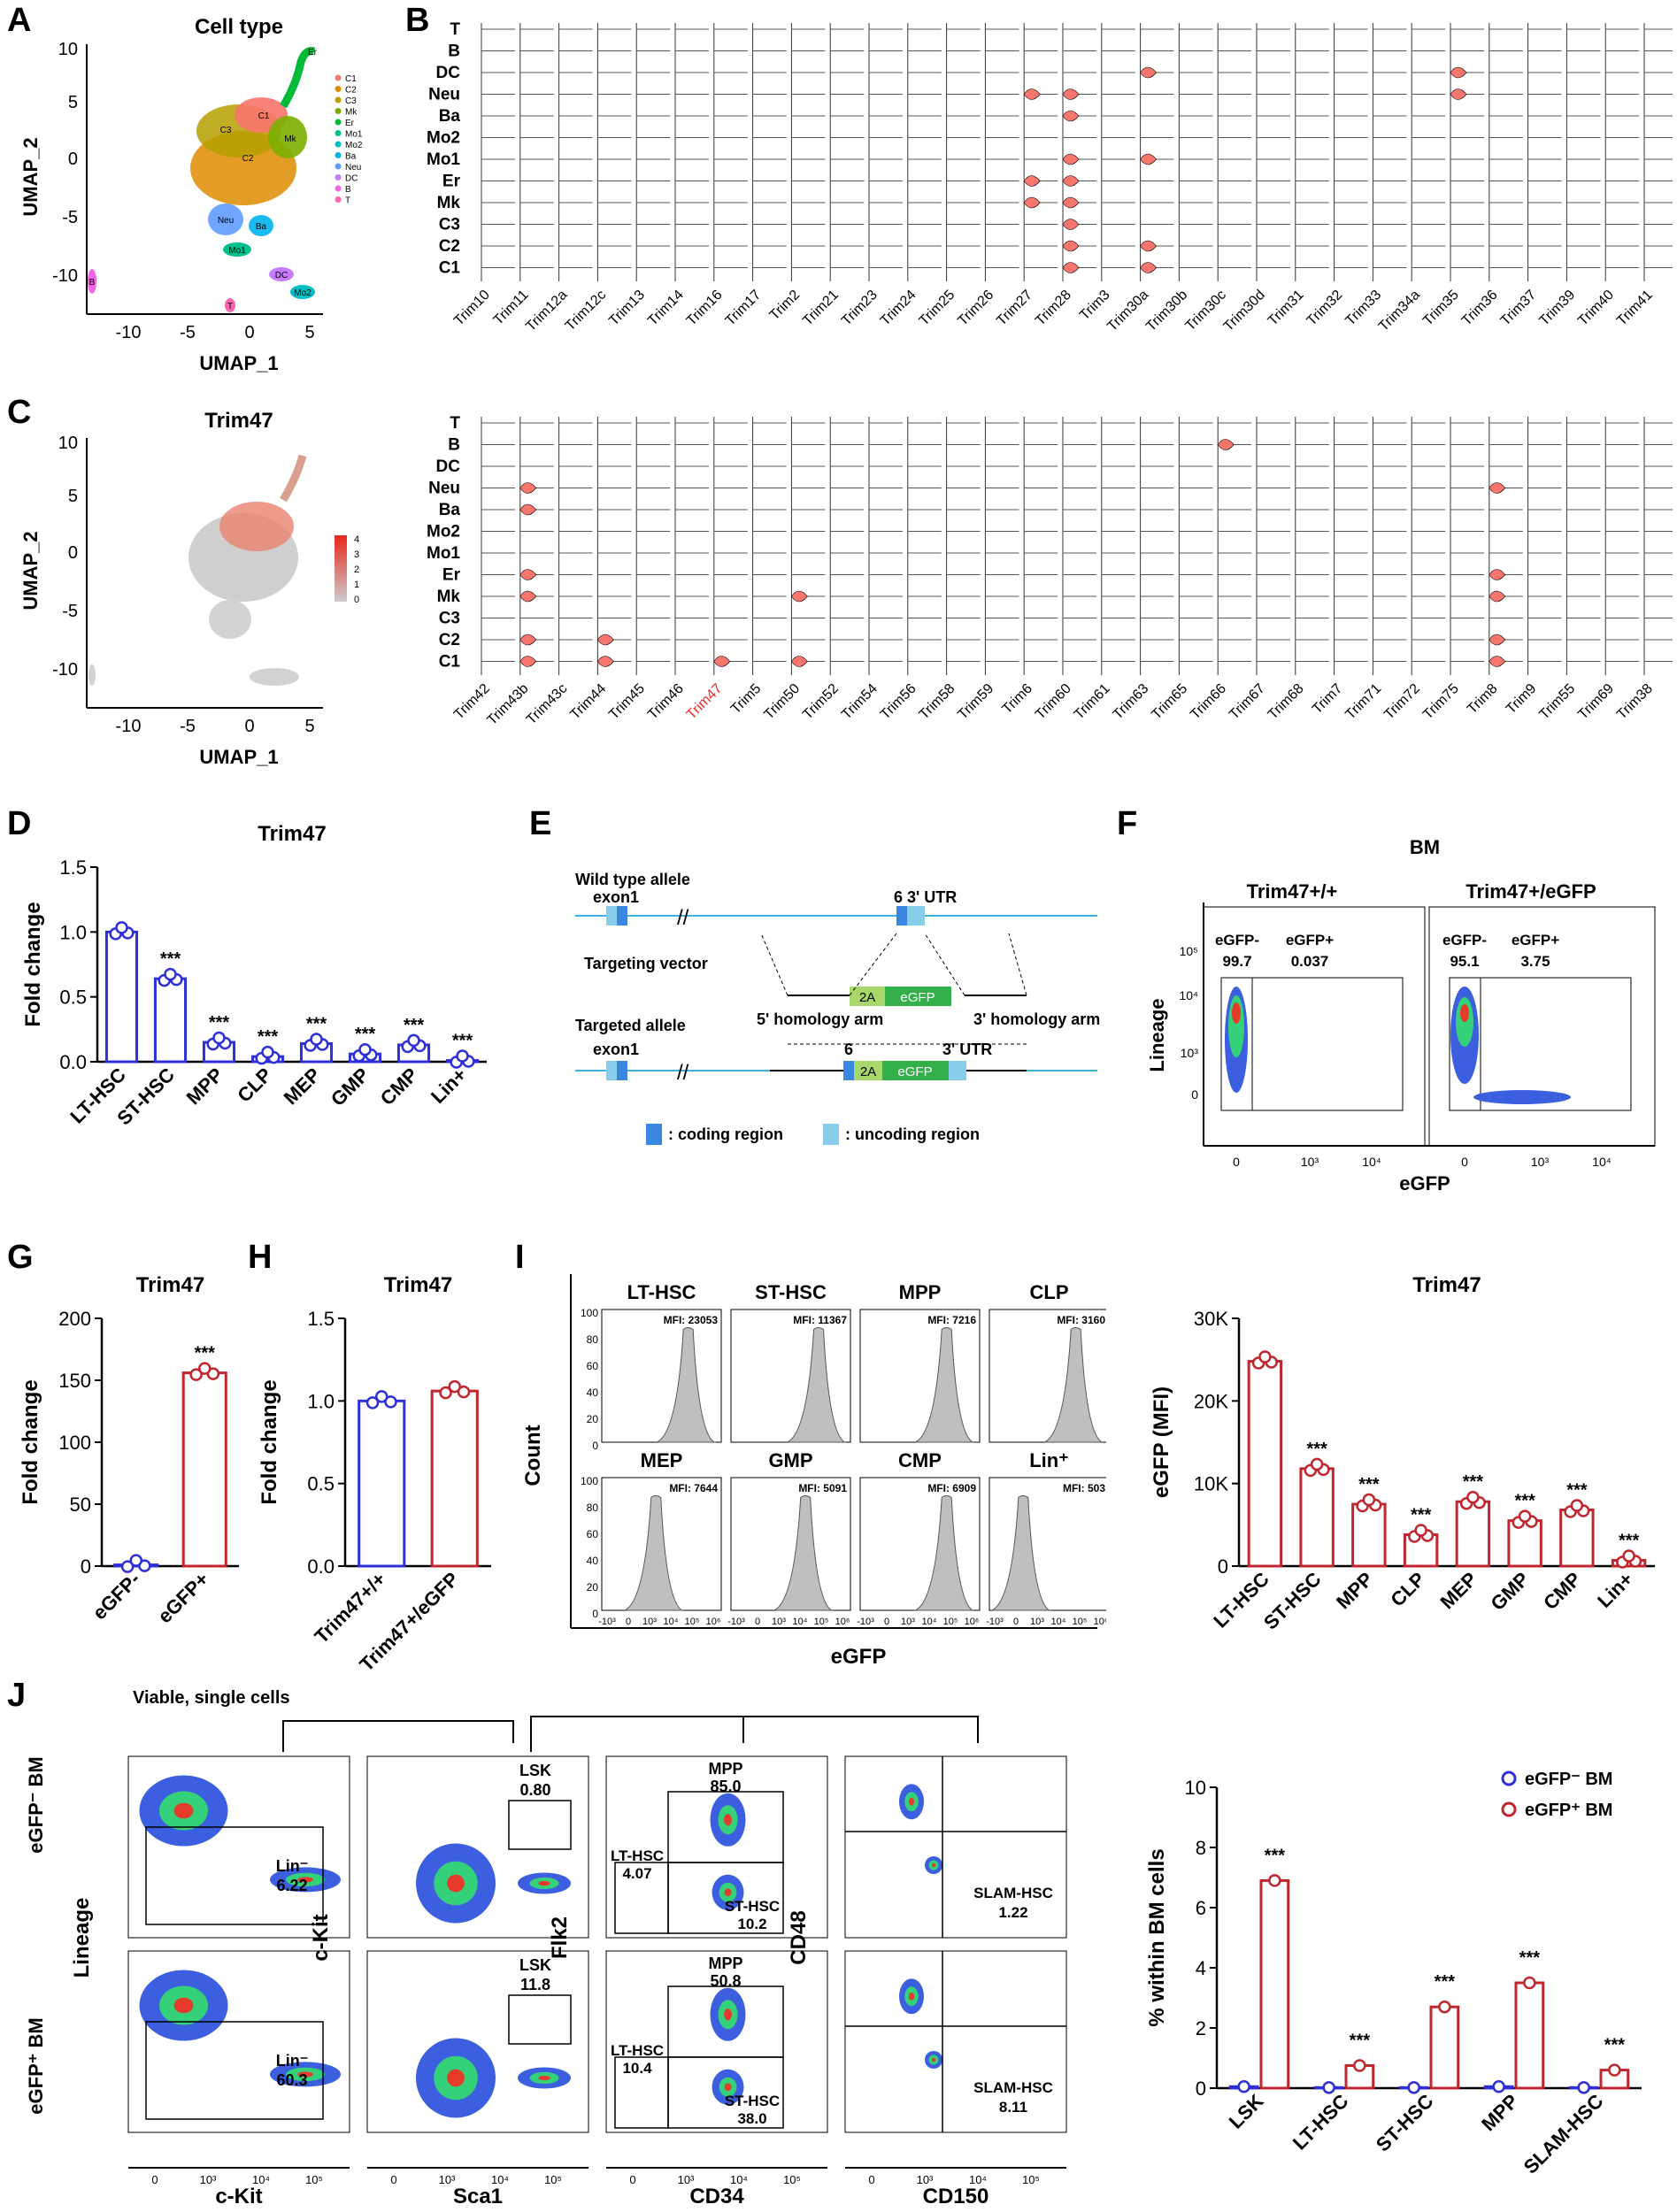 The height and width of the screenshot is (2212, 1677). Describe the element at coordinates (820, 1320) in the screenshot. I see `hist-mfi: MFI: 11367` at that location.